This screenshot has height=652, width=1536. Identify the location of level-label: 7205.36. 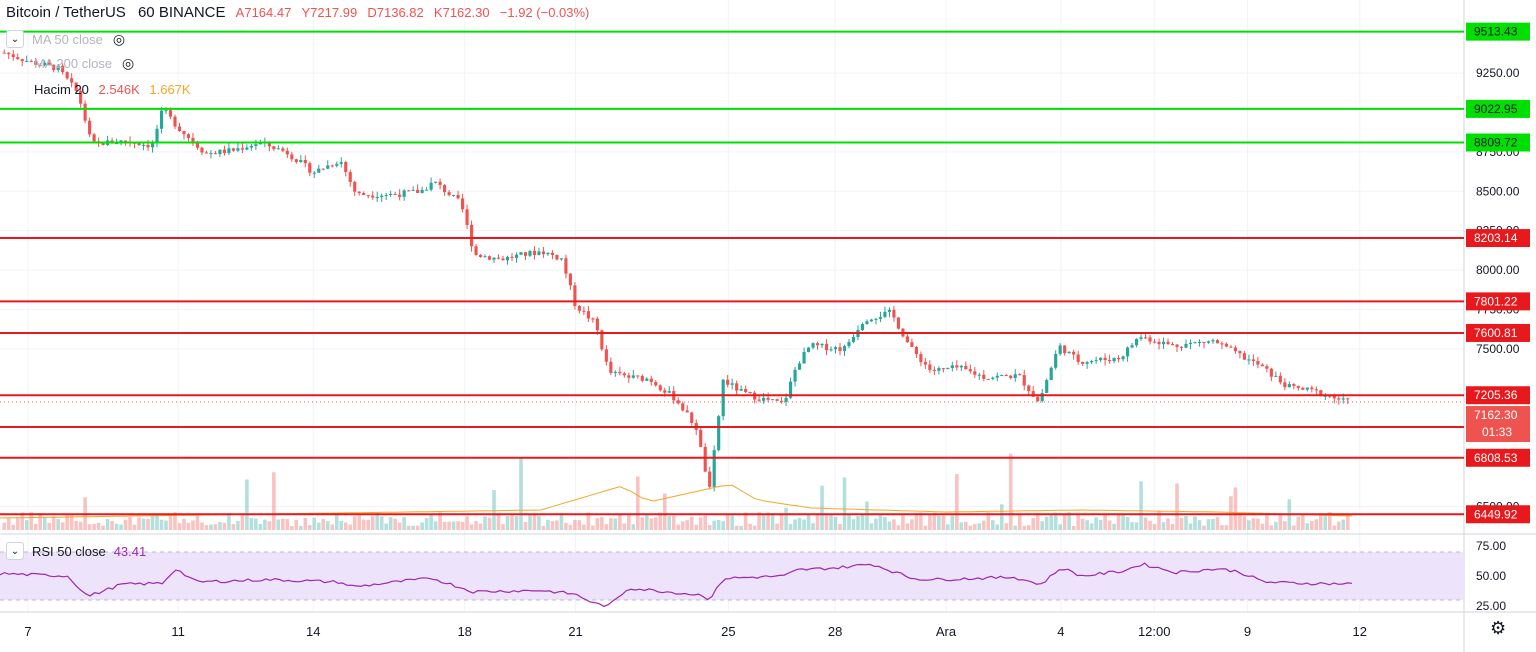
(1496, 395).